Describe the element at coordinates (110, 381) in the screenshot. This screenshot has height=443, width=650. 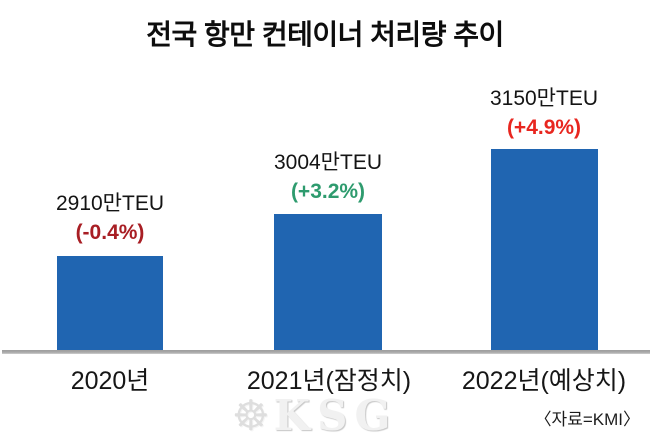
I see `x-axis-label-2020: 2020년` at that location.